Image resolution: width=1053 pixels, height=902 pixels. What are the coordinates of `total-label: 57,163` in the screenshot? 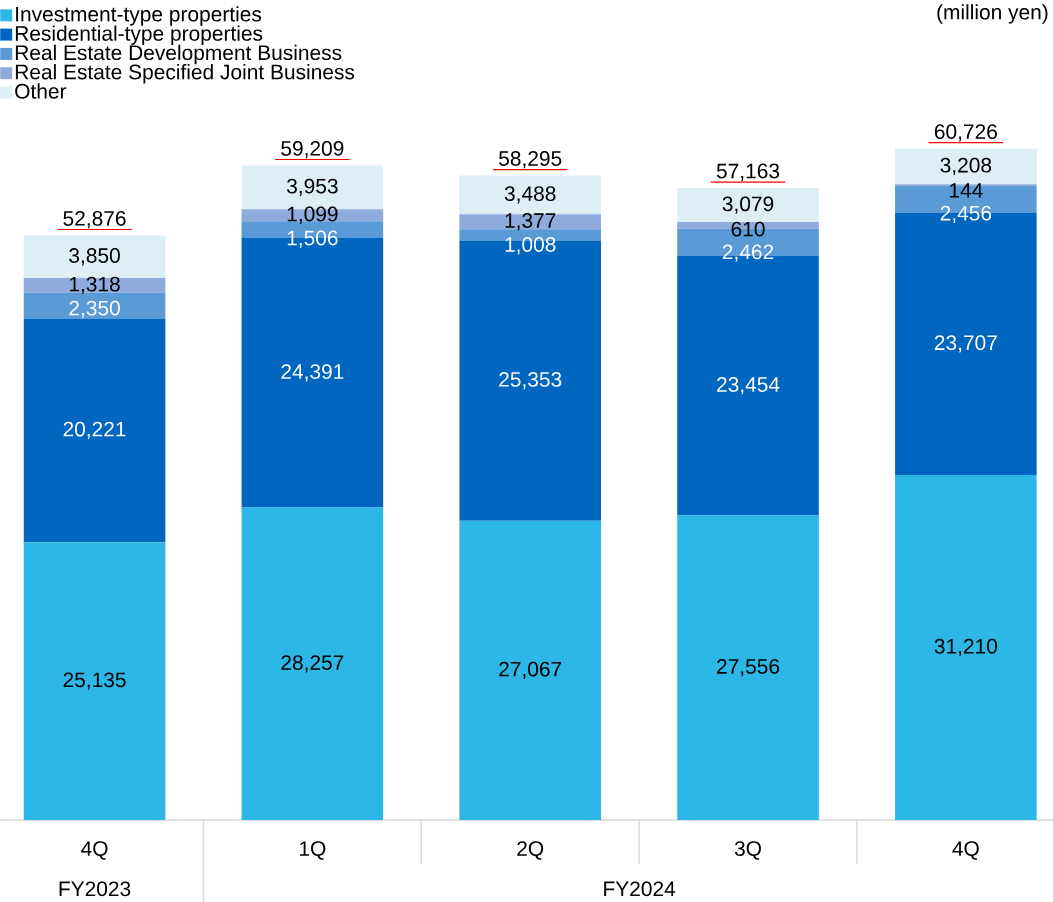 It's located at (748, 172).